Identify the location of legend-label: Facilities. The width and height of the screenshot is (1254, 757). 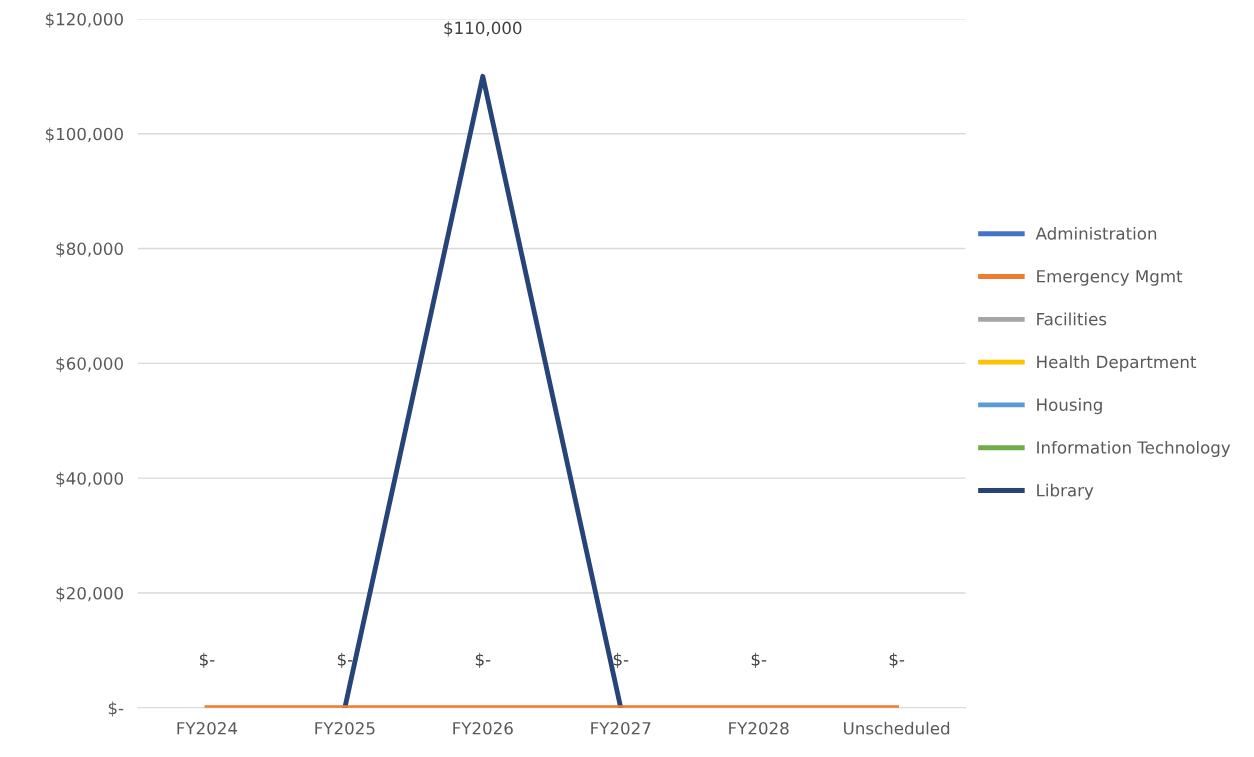
(1072, 319).